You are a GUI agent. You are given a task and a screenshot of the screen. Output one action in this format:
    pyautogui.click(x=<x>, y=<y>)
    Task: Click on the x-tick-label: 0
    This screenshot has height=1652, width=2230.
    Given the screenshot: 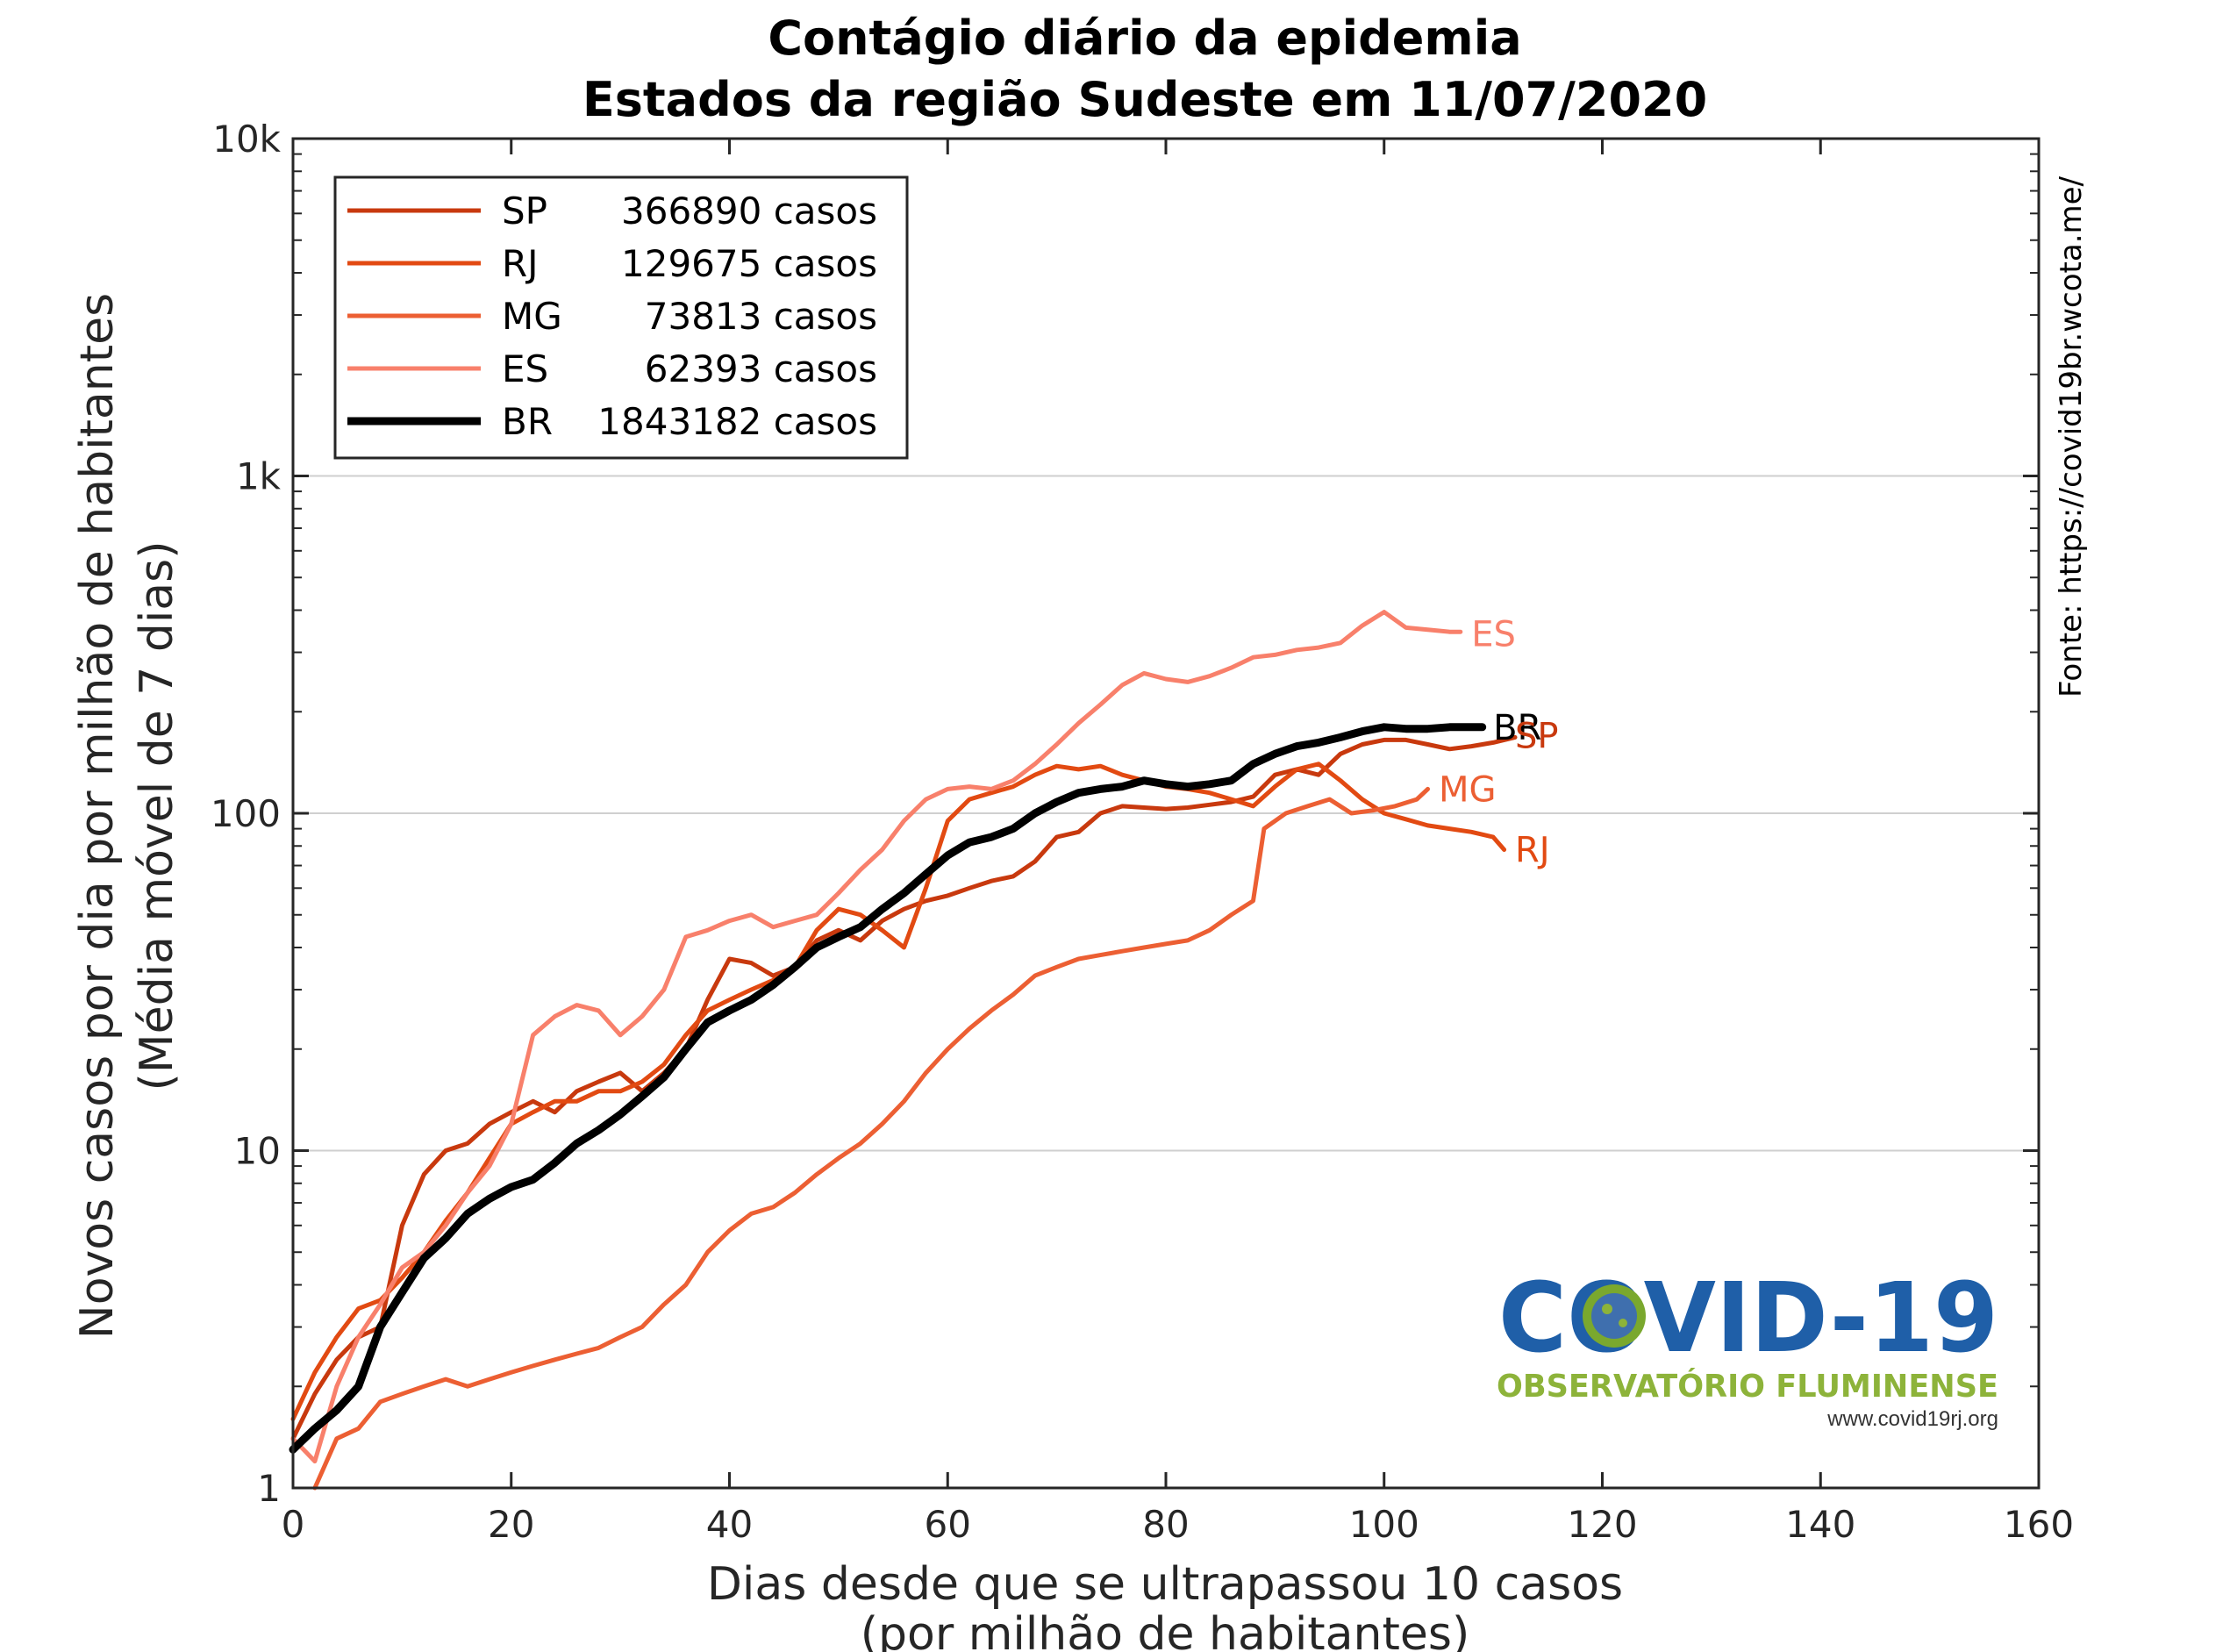 What is the action you would take?
    pyautogui.click(x=294, y=1525)
    